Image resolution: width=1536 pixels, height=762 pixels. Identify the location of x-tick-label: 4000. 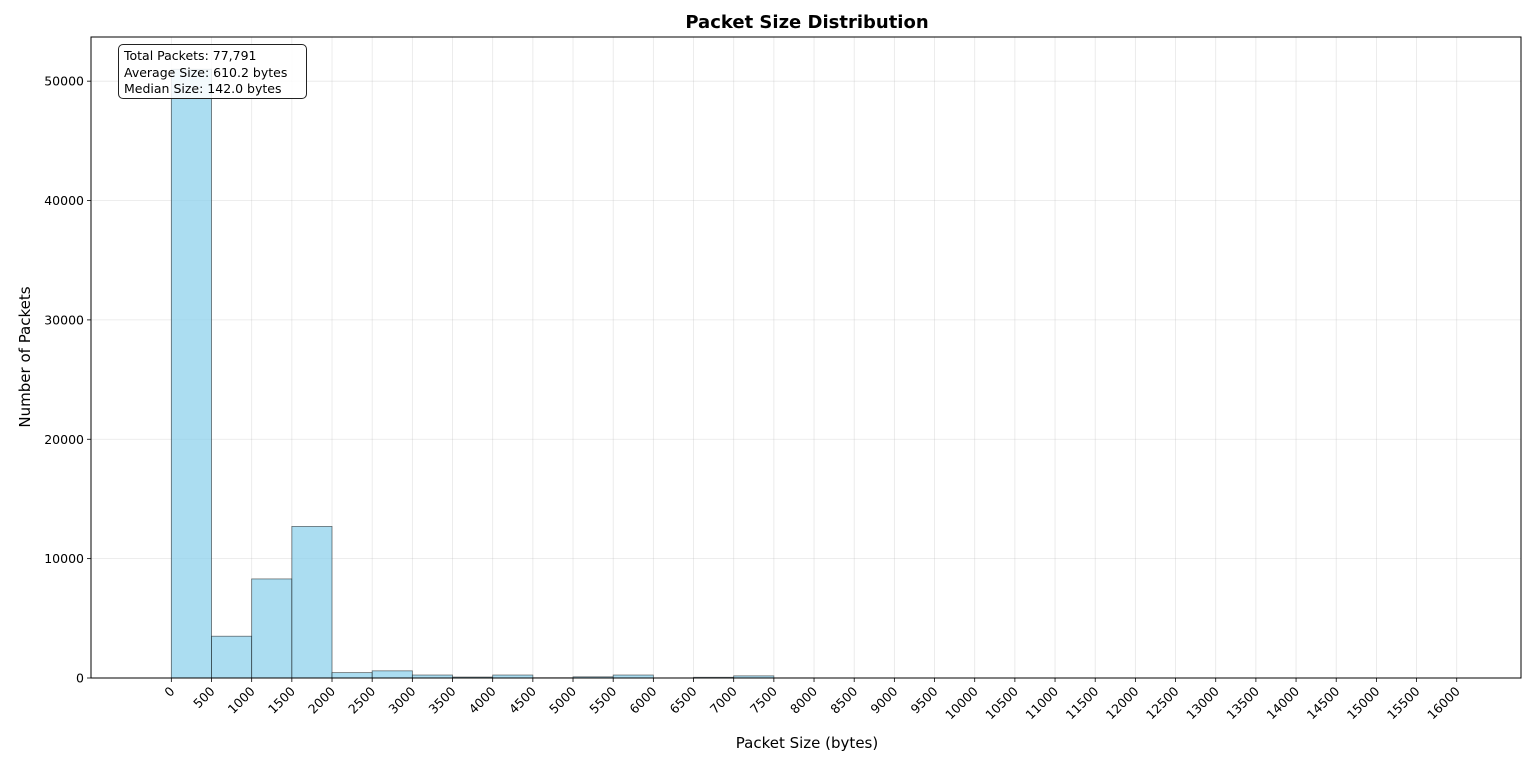
(482, 699).